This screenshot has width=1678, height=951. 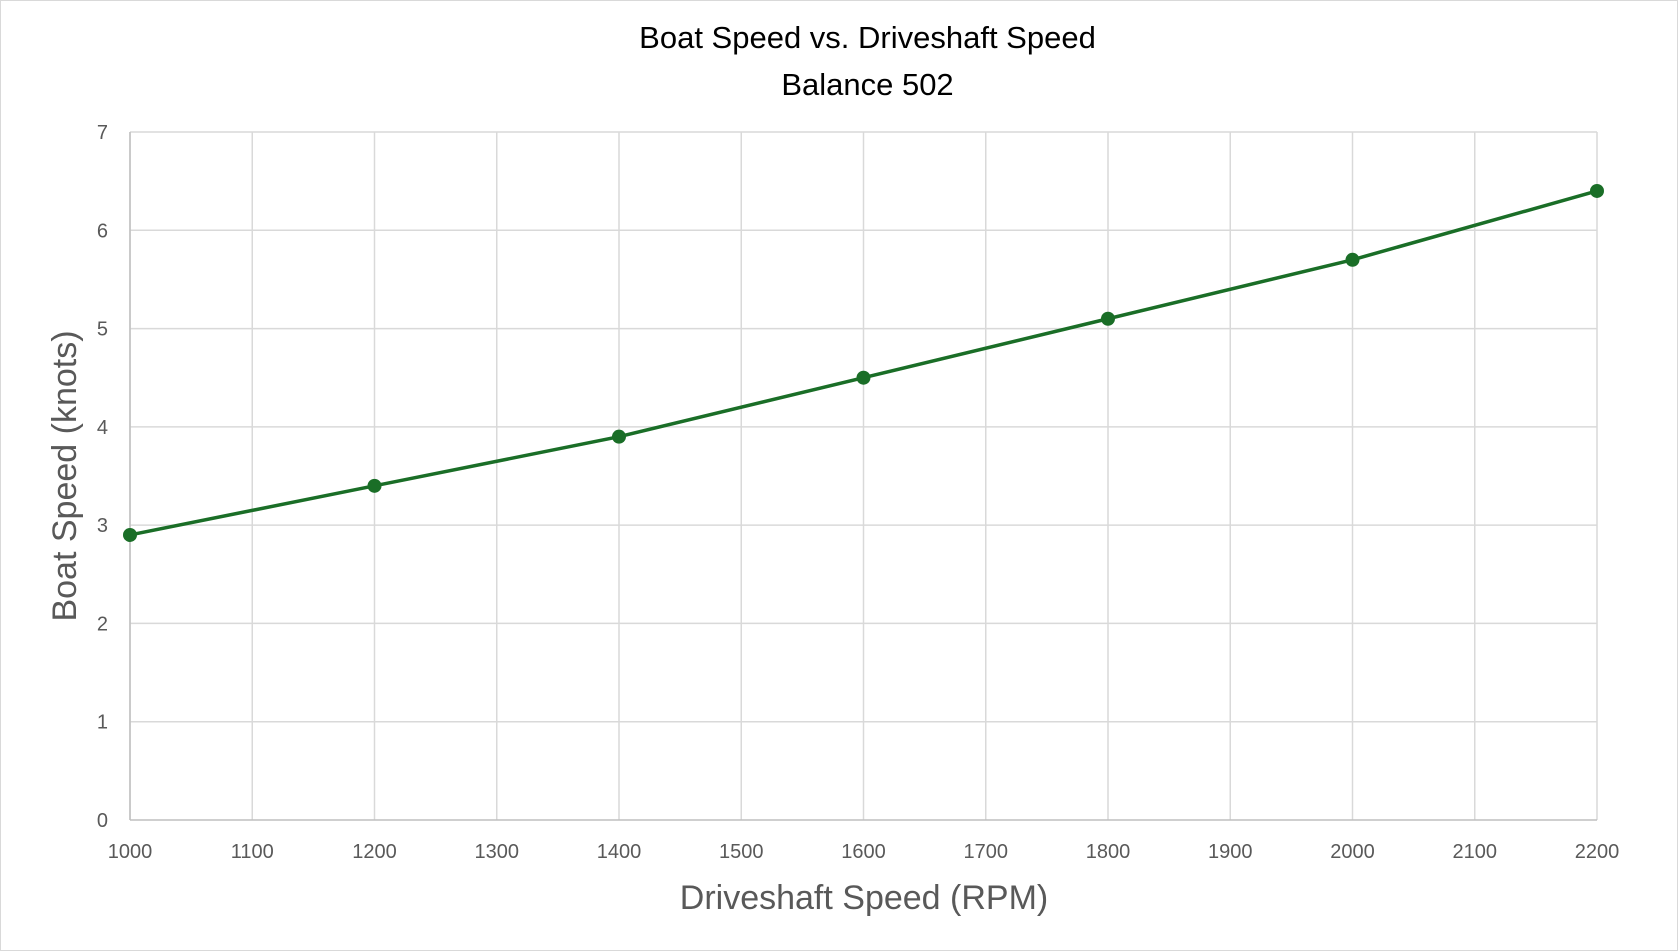 I want to click on x-tick-label: 1200, so click(x=374, y=852).